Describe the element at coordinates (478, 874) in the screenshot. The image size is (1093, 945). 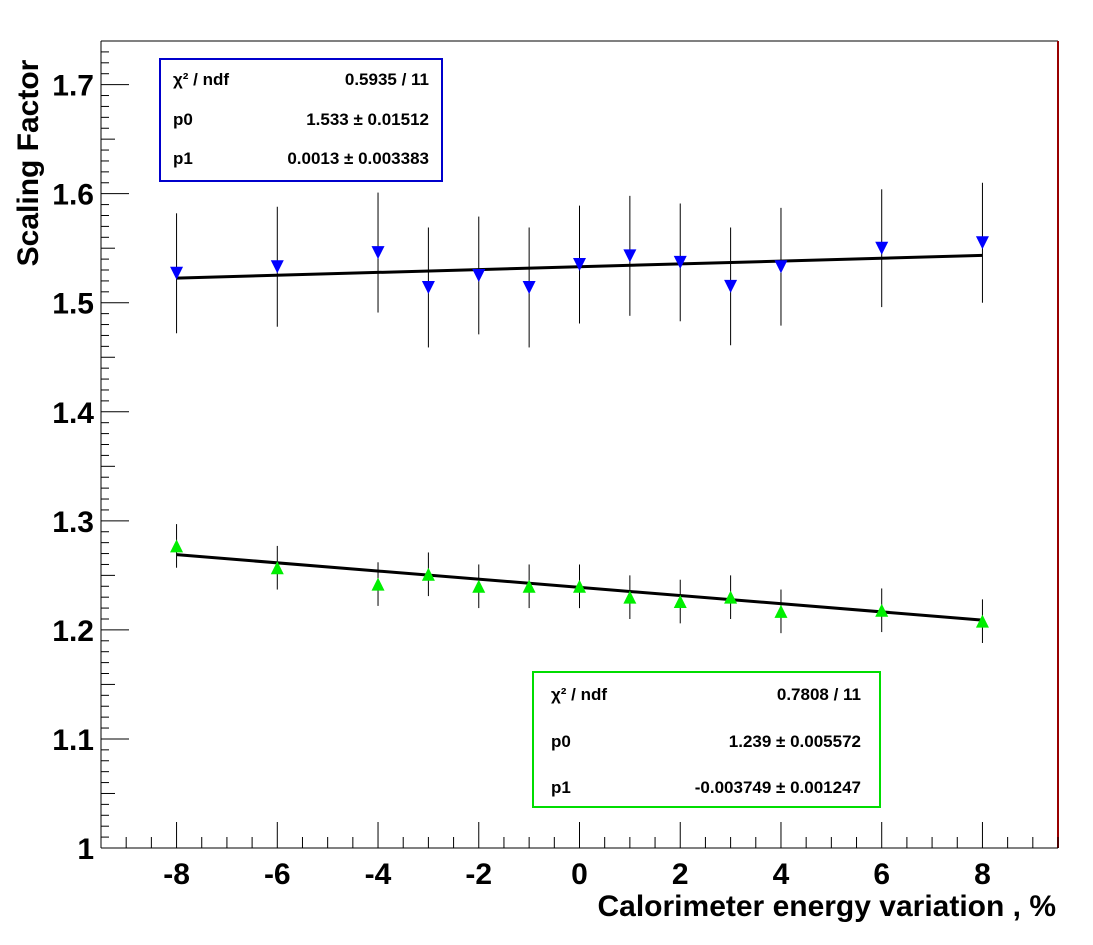
I see `x-tick-label: -2` at that location.